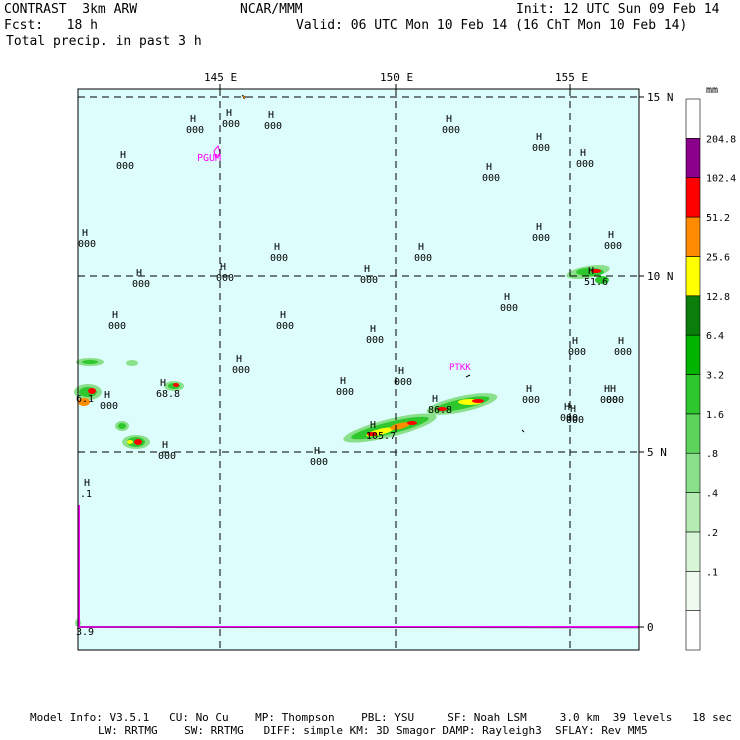 The height and width of the screenshot is (740, 740). Describe the element at coordinates (71, 9) in the screenshot. I see `model-title: CONTRAST 3km ARW` at that location.